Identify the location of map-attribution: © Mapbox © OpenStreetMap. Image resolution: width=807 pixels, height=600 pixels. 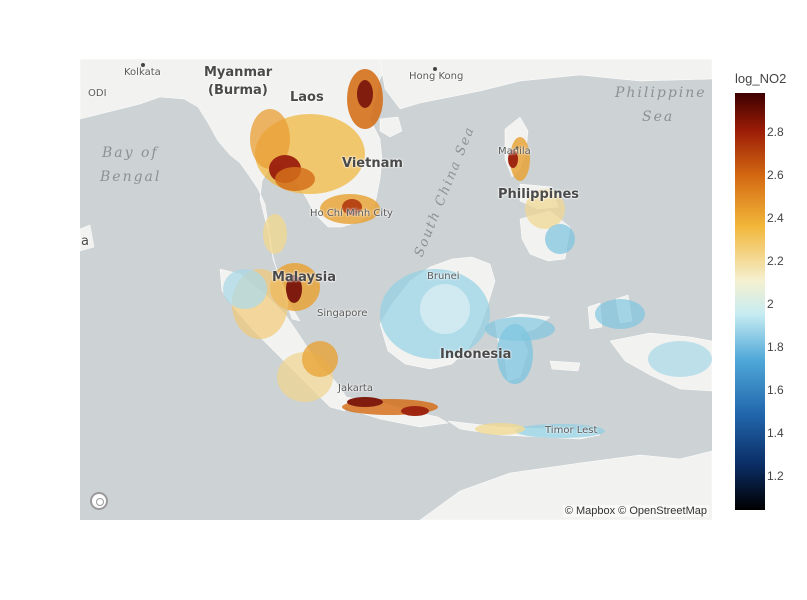
(635, 511).